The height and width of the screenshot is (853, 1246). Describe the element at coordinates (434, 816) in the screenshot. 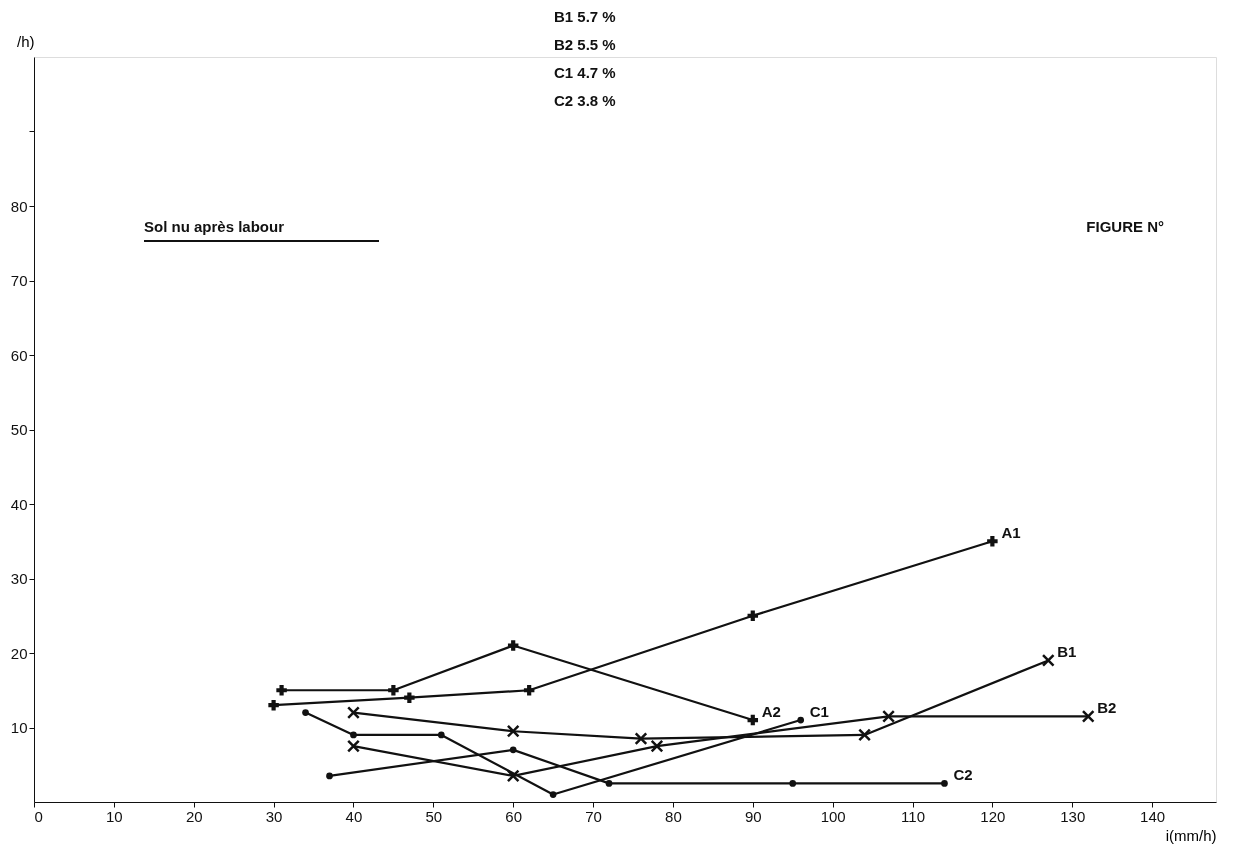

I see `x-tick-label: 50` at that location.